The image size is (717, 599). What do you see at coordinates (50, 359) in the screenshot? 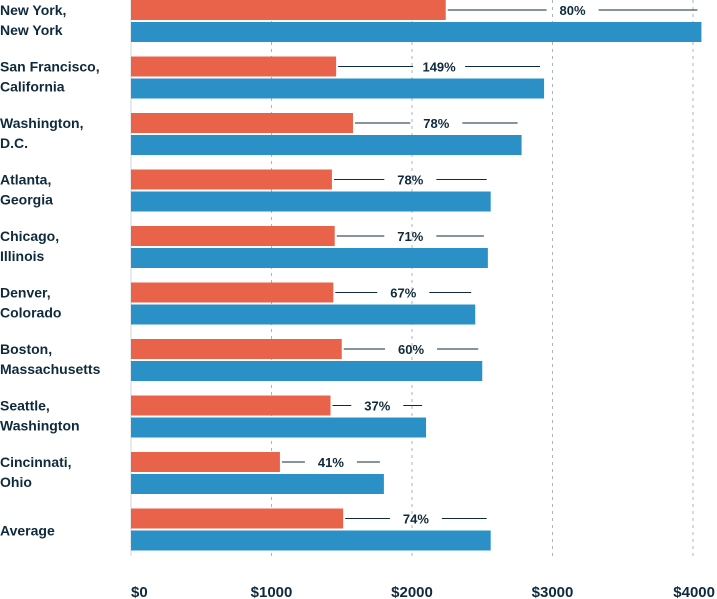
I see `category-label: Boston, Massachusetts` at bounding box center [50, 359].